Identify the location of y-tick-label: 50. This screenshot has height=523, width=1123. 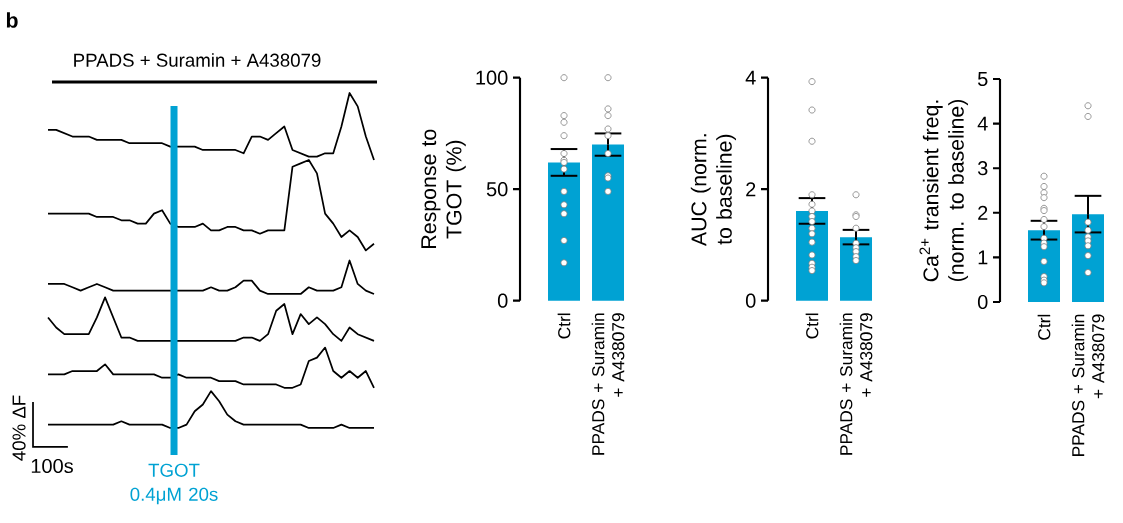
(497, 189).